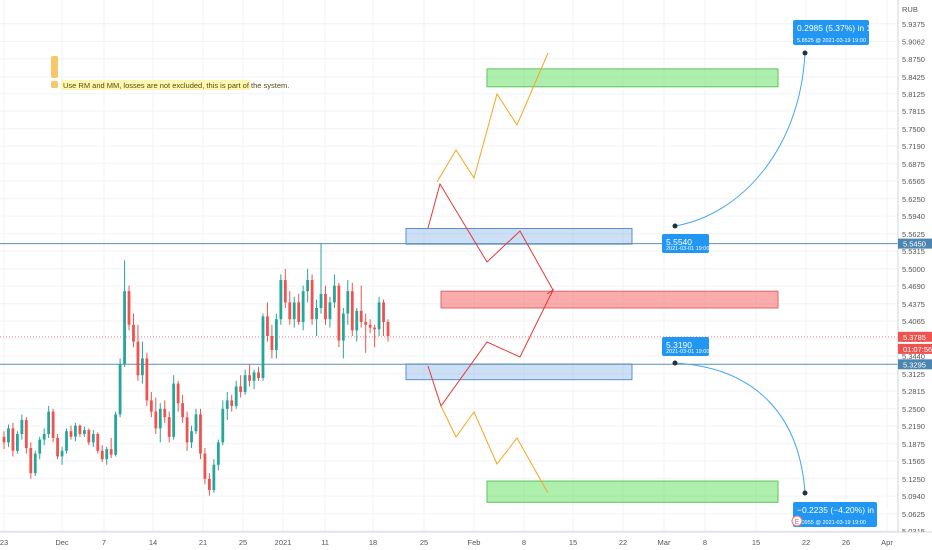 The height and width of the screenshot is (550, 932). I want to click on price-tick-label: 5.5940, so click(913, 216).